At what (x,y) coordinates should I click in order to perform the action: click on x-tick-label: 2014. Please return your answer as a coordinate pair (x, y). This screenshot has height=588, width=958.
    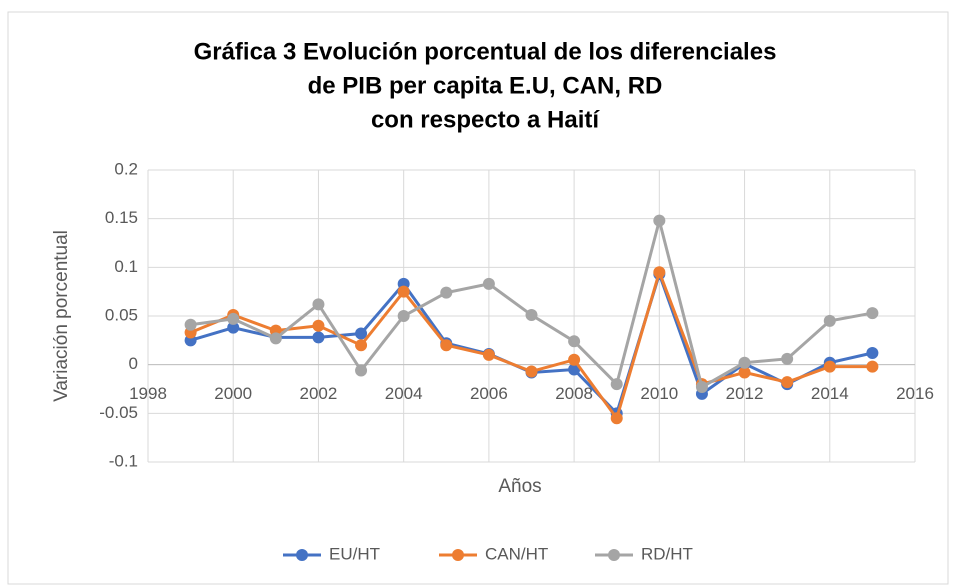
    Looking at the image, I should click on (830, 393).